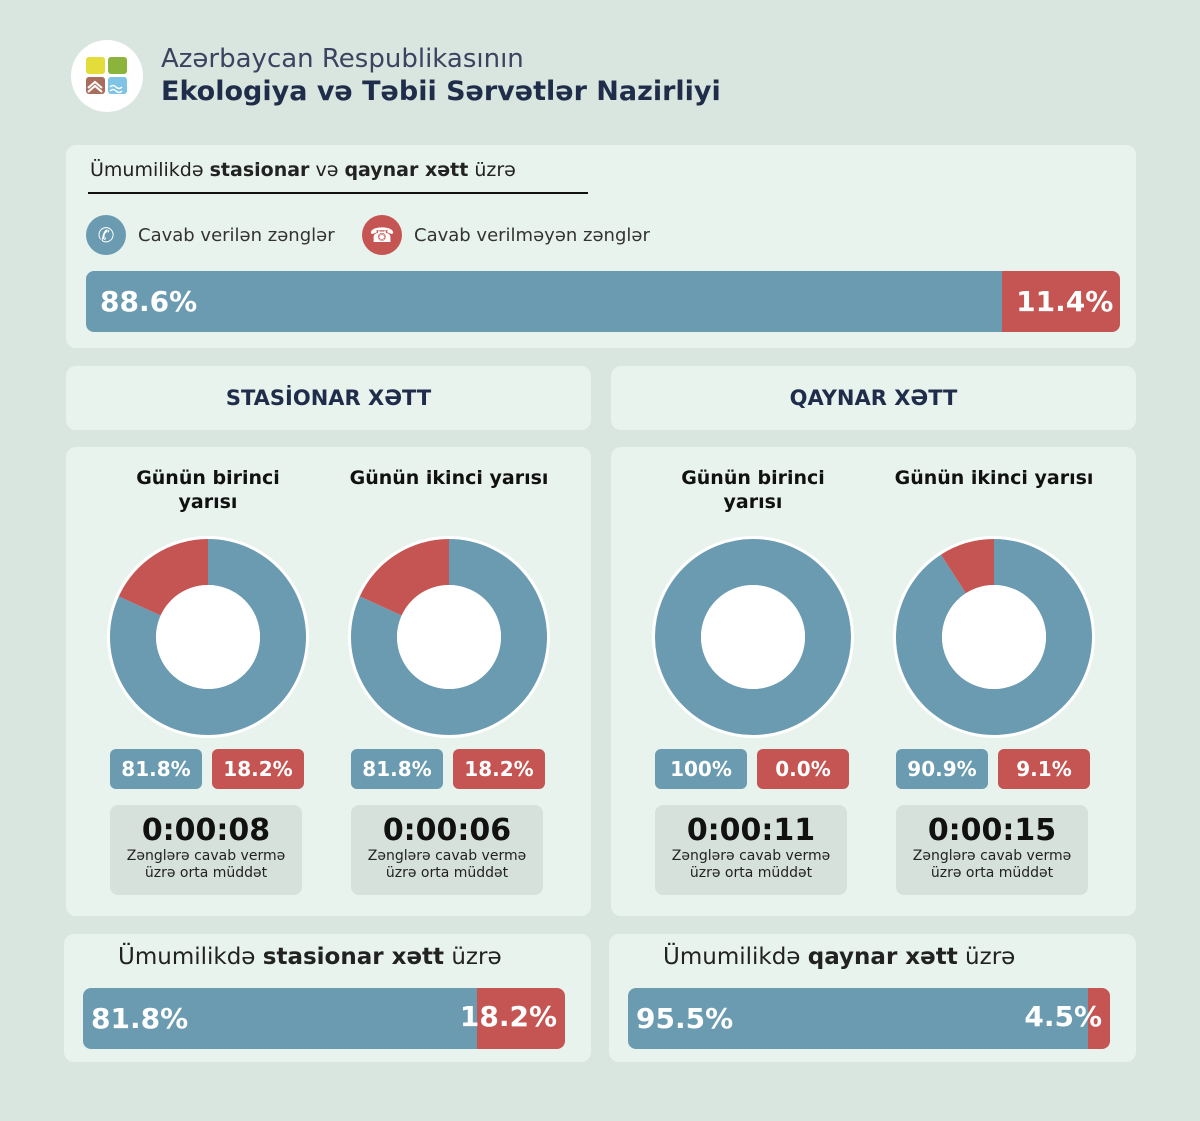  Describe the element at coordinates (506, 235) in the screenshot. I see `legend-missed: ☎ Cavab verilməyən zənglər` at that location.